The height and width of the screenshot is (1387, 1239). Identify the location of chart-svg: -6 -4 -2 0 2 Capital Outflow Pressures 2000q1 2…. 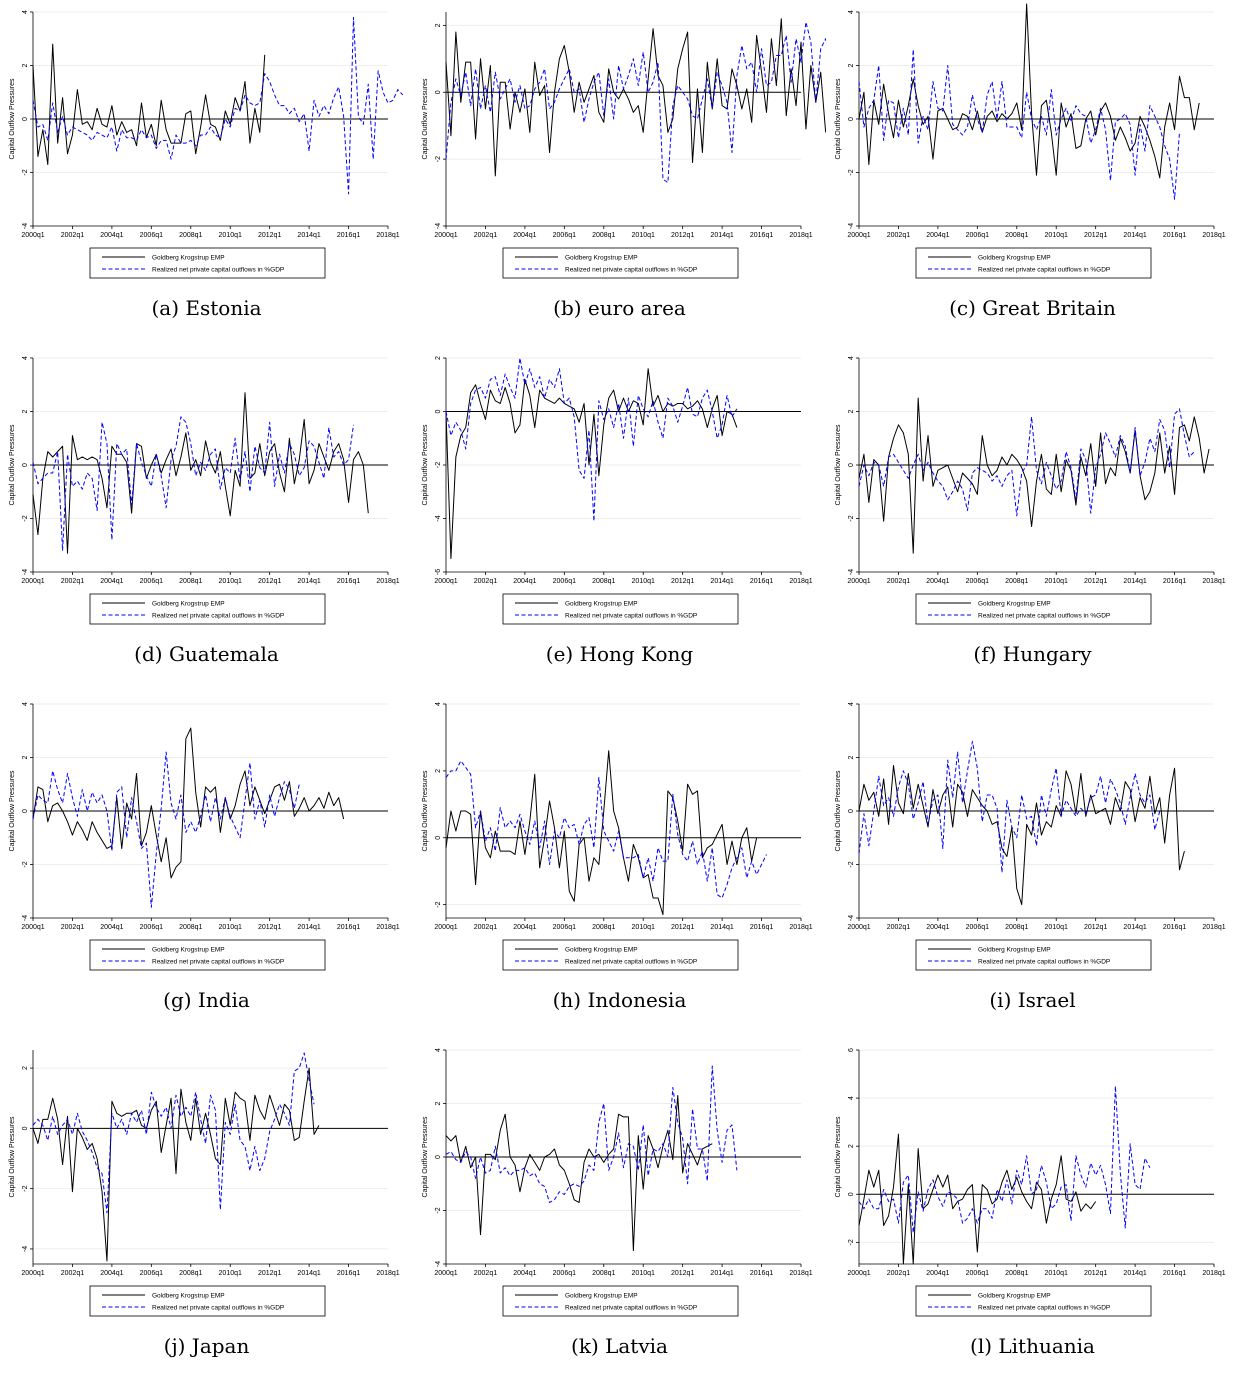
(617, 490).